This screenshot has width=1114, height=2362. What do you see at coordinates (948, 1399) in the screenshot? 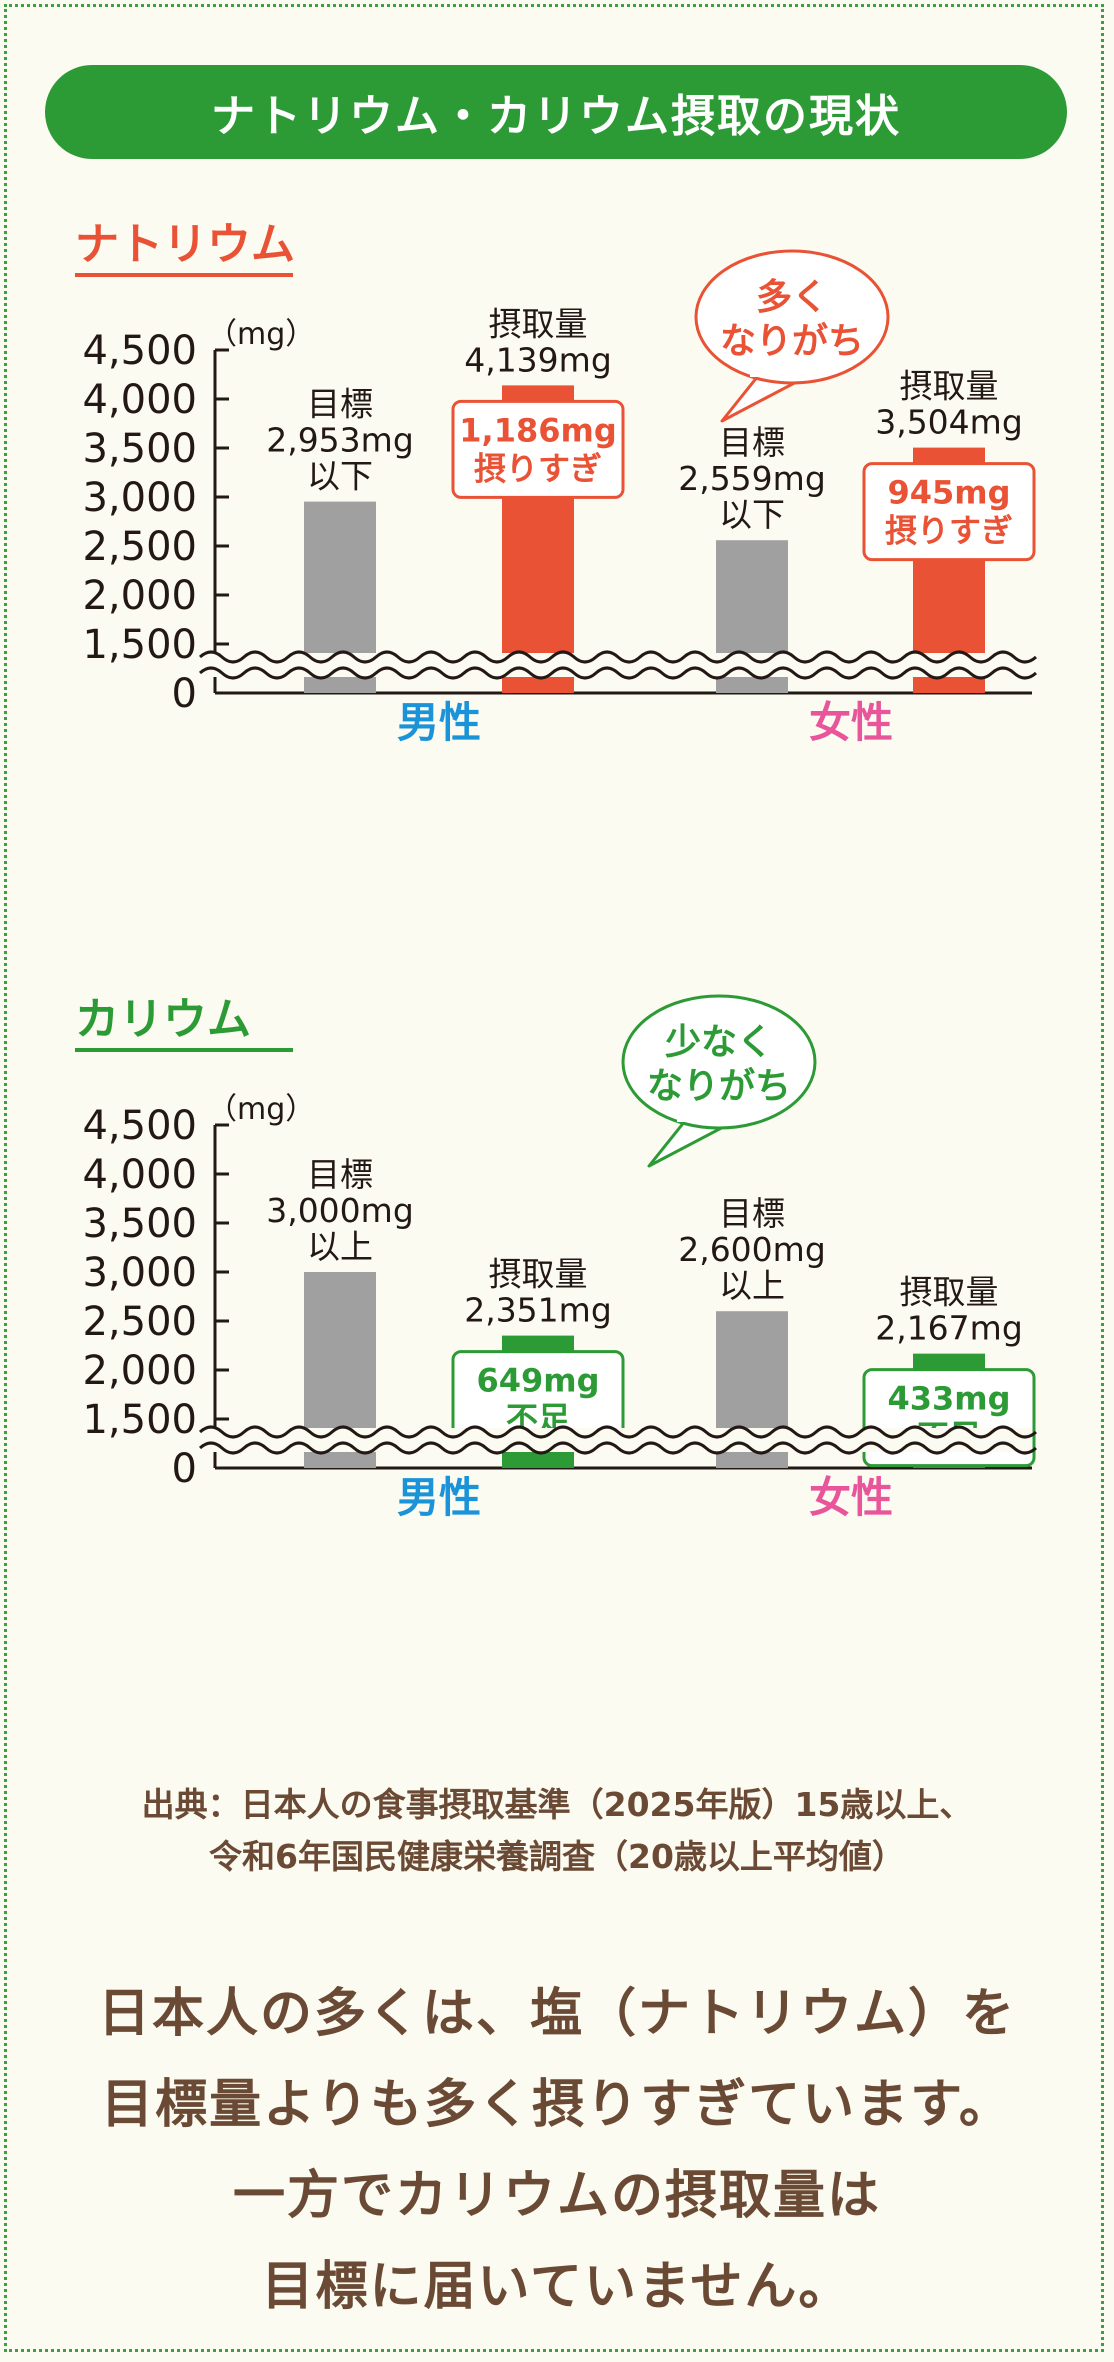
I see `difference-label: 433mg` at bounding box center [948, 1399].